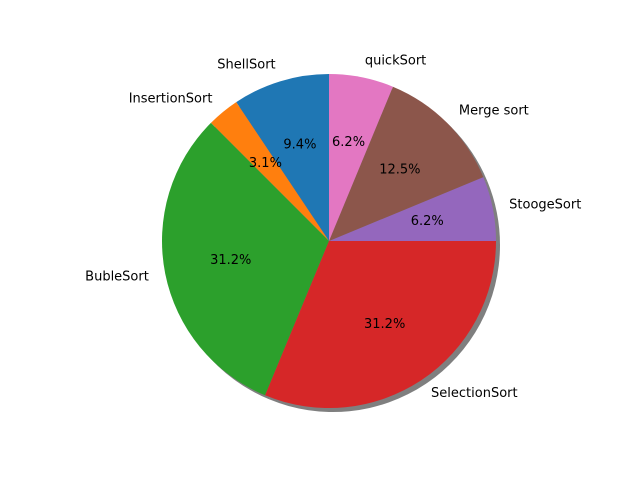  Describe the element at coordinates (230, 260) in the screenshot. I see `slice-percent-bublesort: 31.2%` at that location.